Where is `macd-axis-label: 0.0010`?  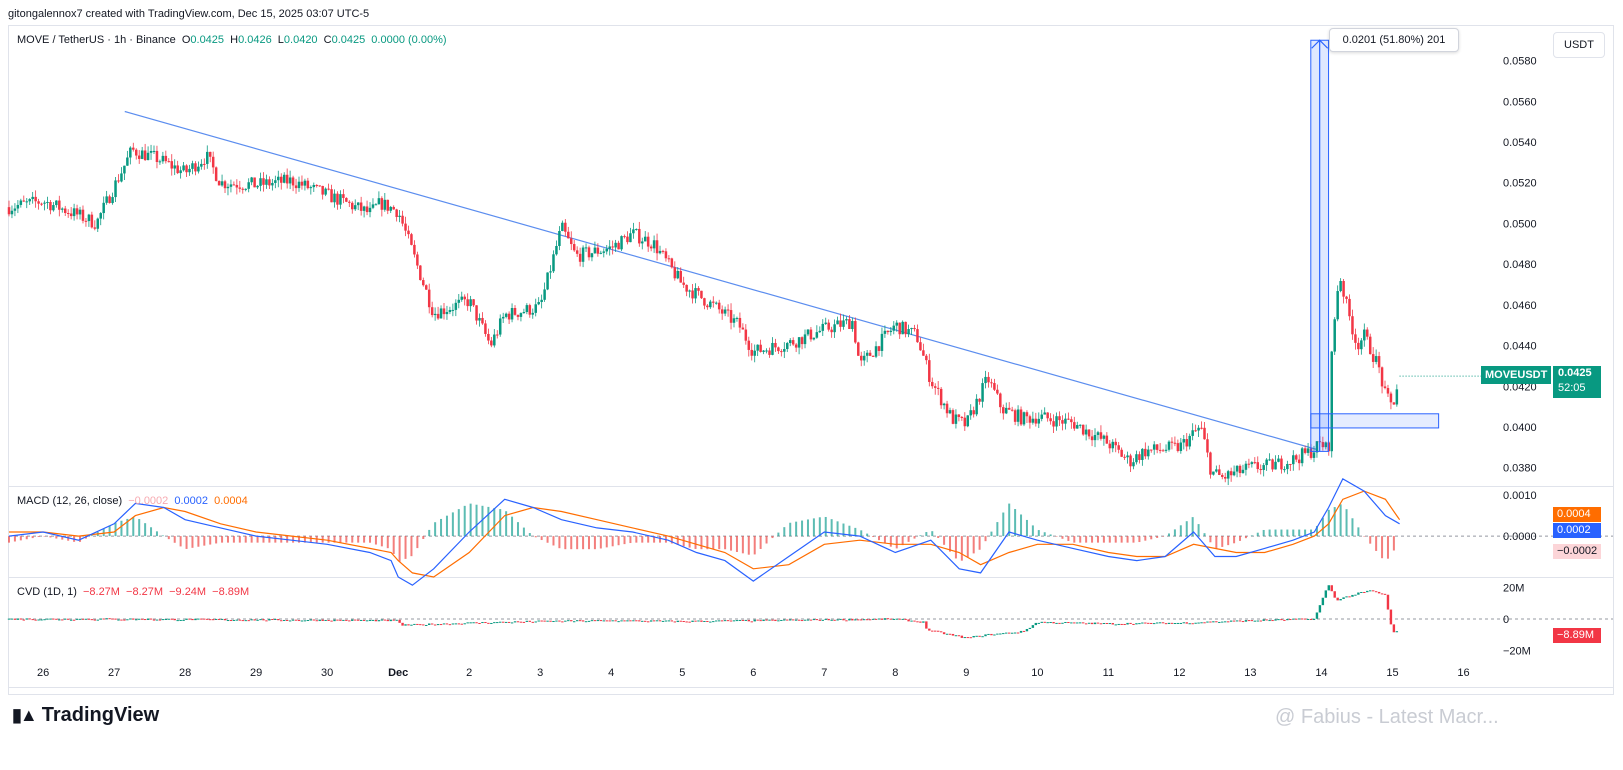 macd-axis-label: 0.0010 is located at coordinates (1520, 496).